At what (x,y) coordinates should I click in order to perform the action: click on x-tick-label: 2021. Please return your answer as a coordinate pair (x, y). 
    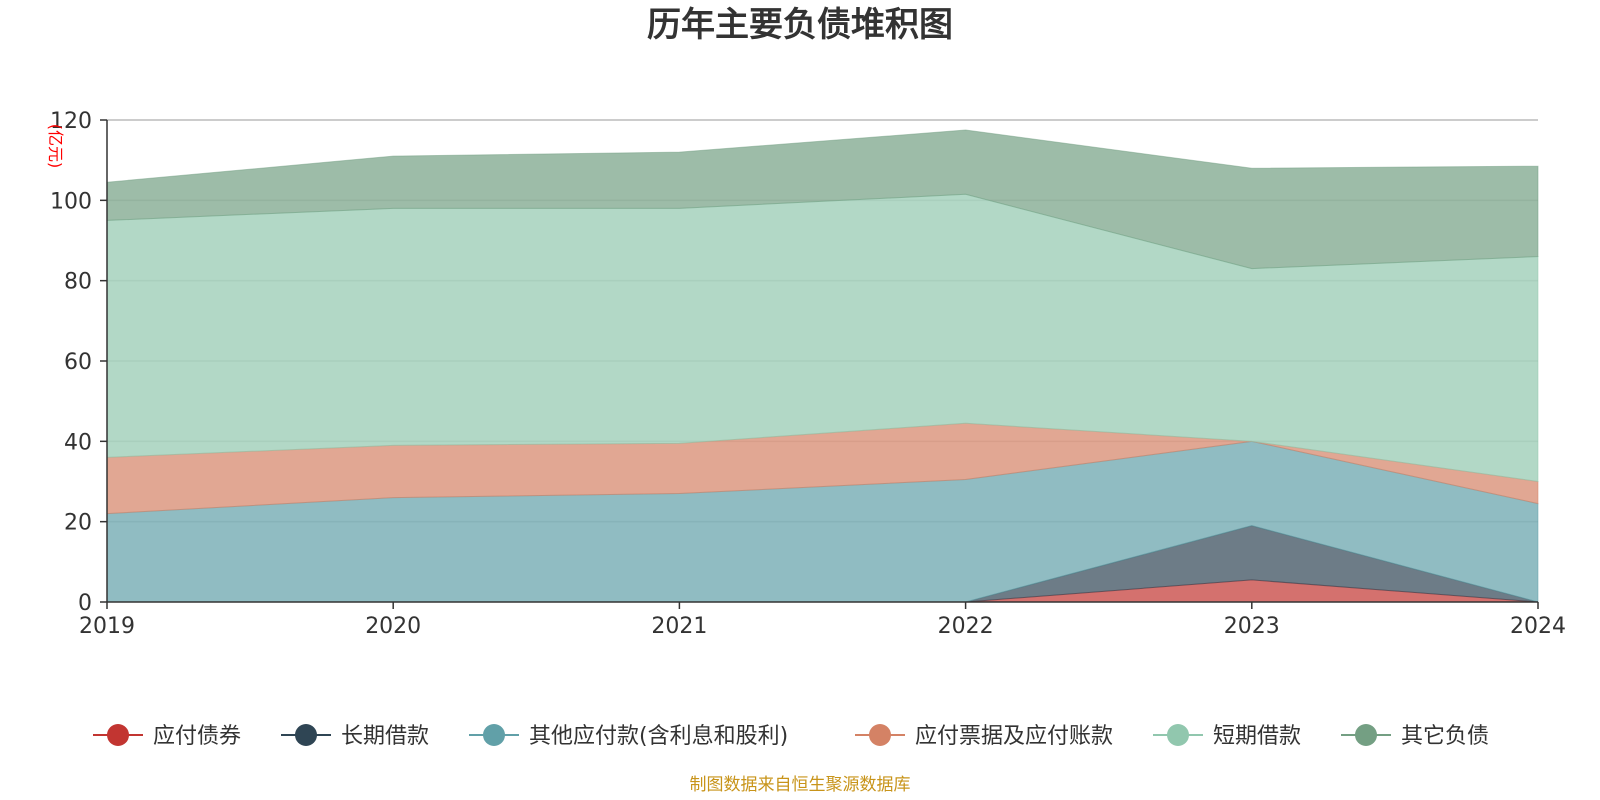
    Looking at the image, I should click on (679, 626).